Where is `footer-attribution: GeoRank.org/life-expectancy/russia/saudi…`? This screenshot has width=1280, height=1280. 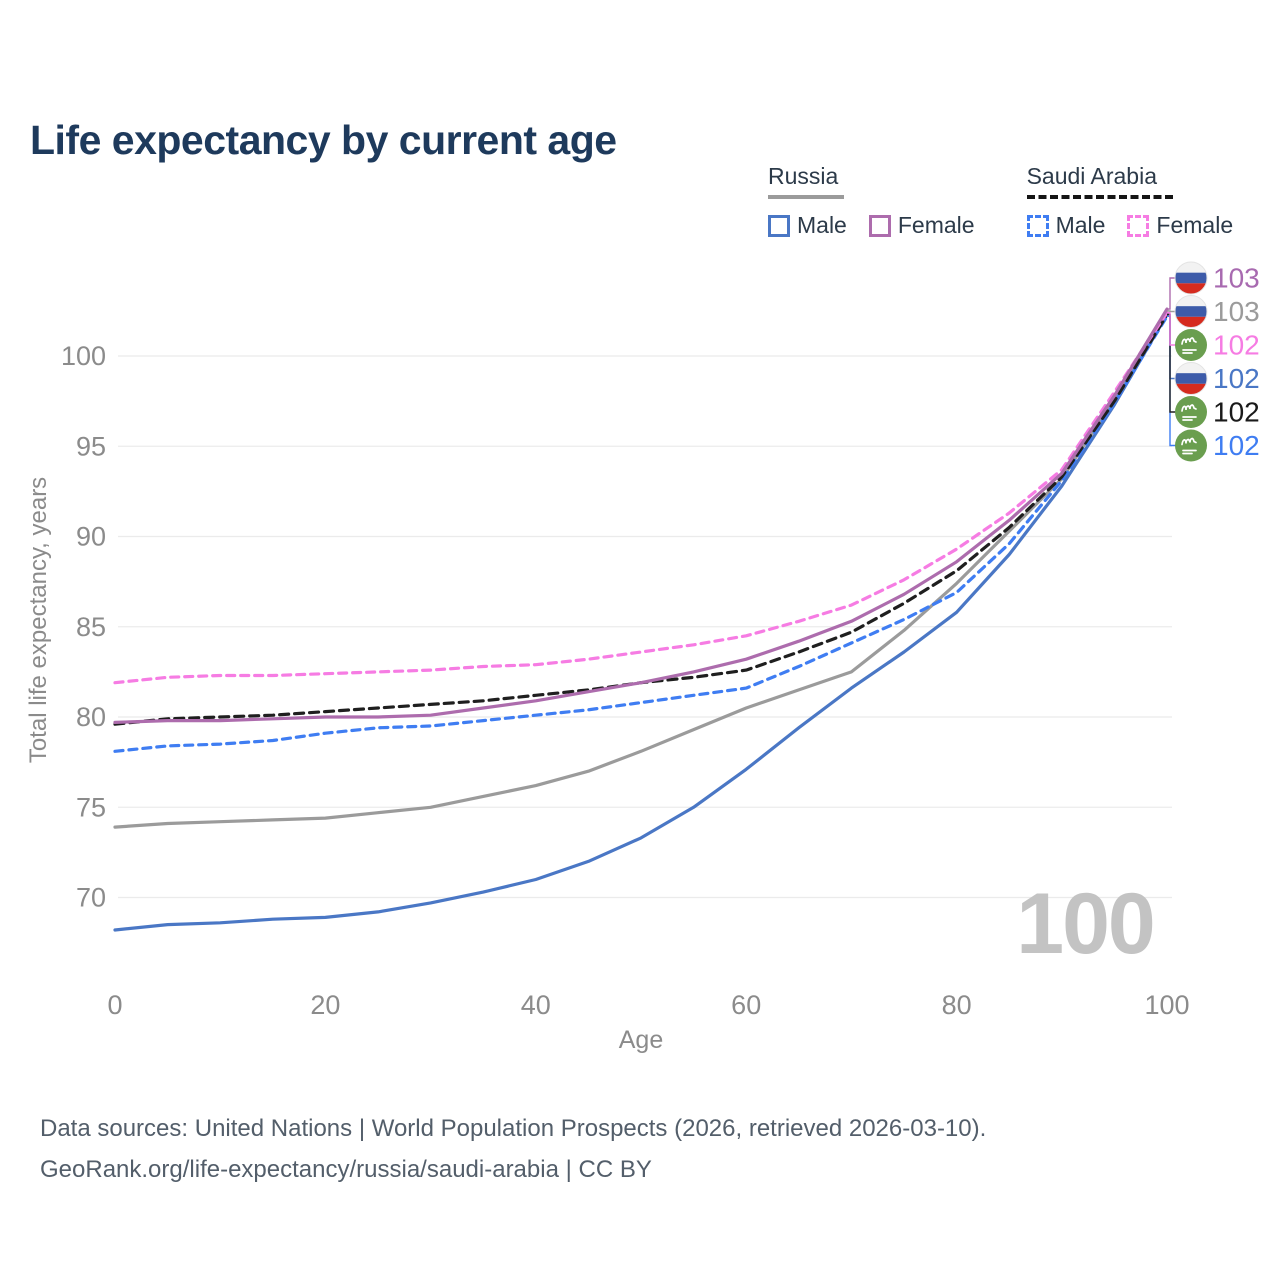
footer-attribution: GeoRank.org/life-expectancy/russia/saudi… is located at coordinates (346, 1169).